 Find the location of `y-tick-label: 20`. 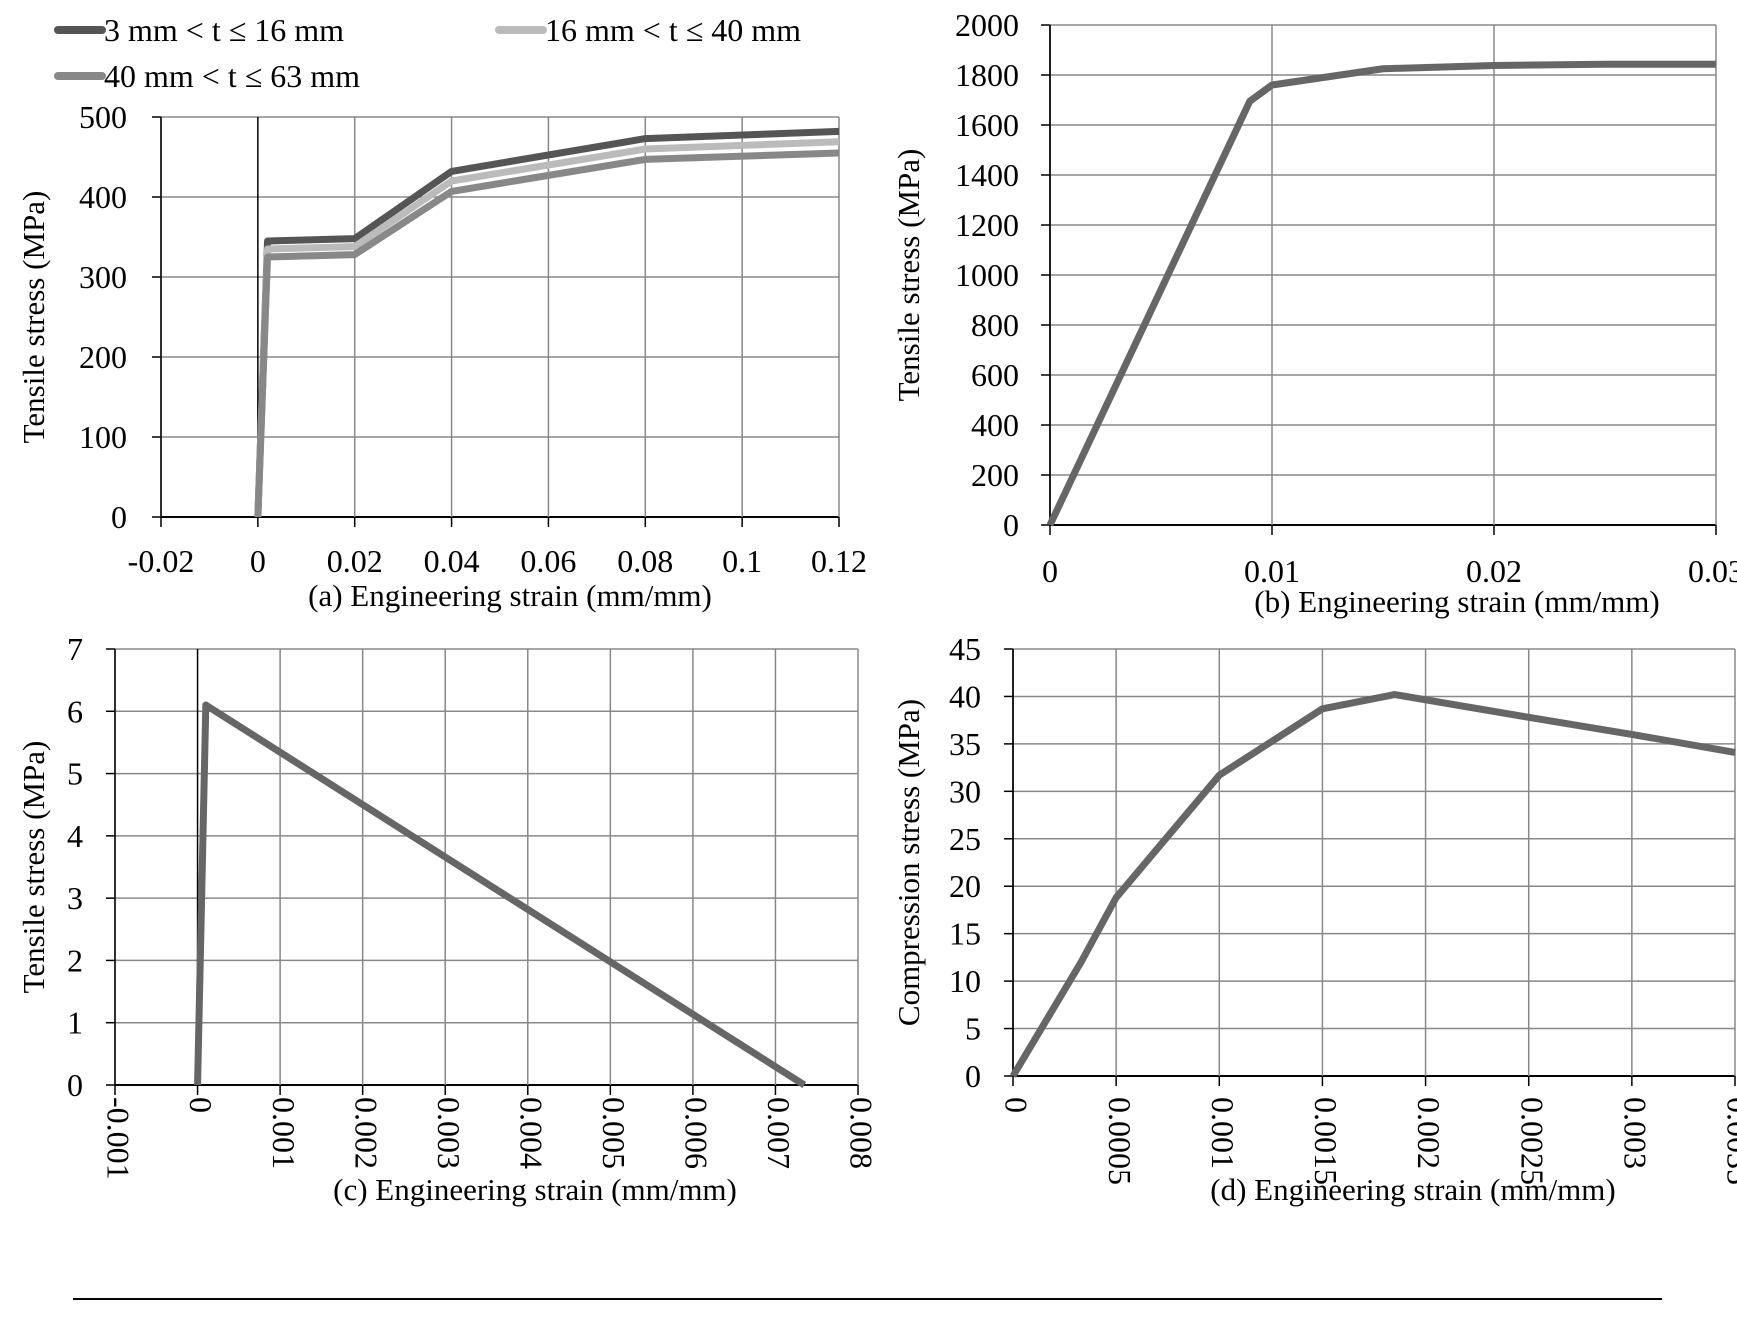

y-tick-label: 20 is located at coordinates (965, 886).